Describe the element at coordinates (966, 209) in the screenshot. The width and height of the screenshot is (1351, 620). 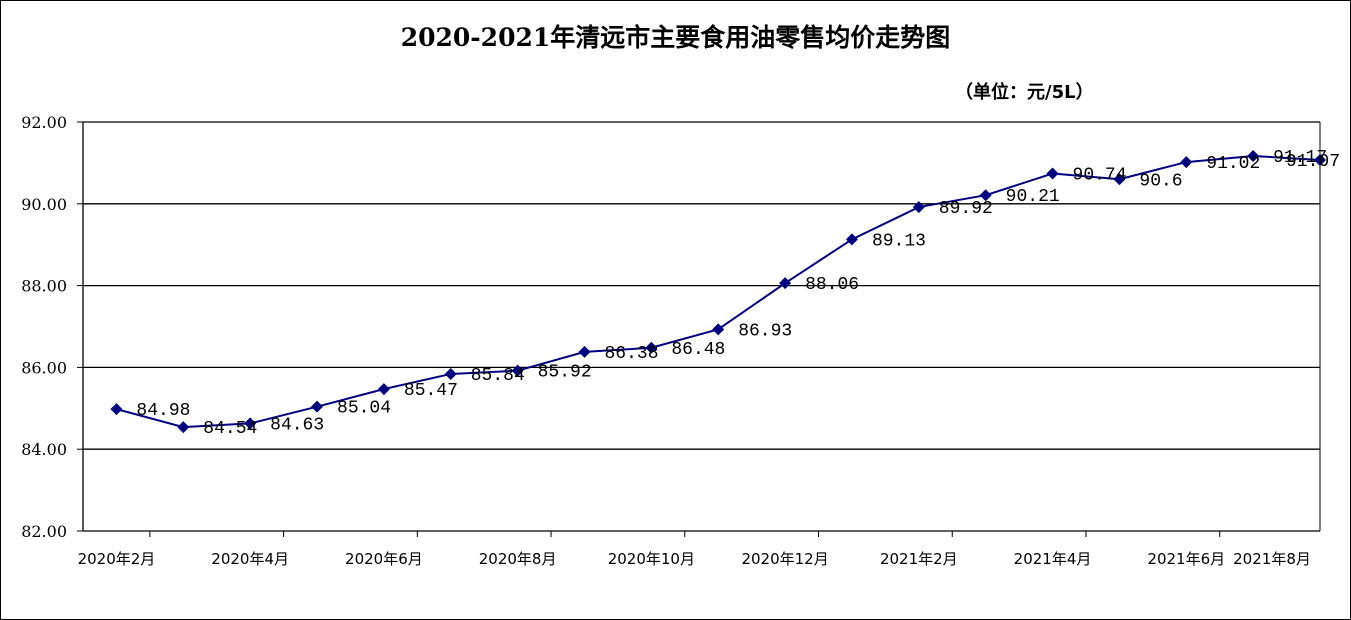
I see `data-label: 89.92` at that location.